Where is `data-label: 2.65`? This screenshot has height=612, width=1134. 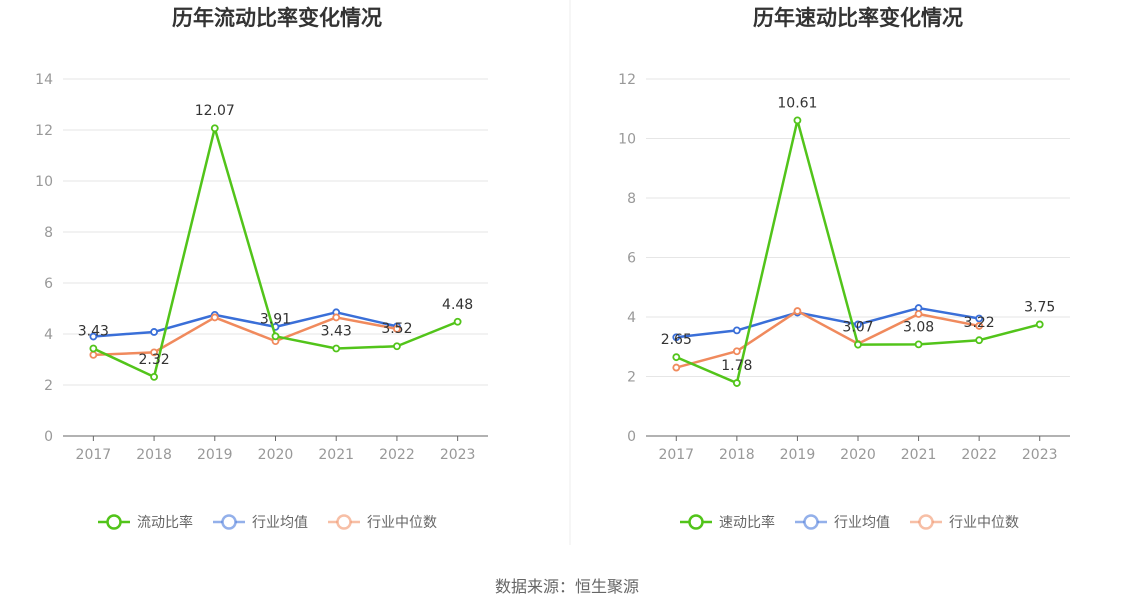 data-label: 2.65 is located at coordinates (676, 340).